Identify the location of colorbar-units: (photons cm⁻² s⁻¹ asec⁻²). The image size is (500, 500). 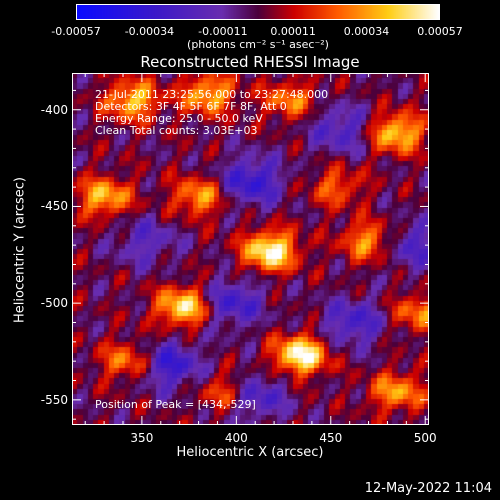
(258, 44).